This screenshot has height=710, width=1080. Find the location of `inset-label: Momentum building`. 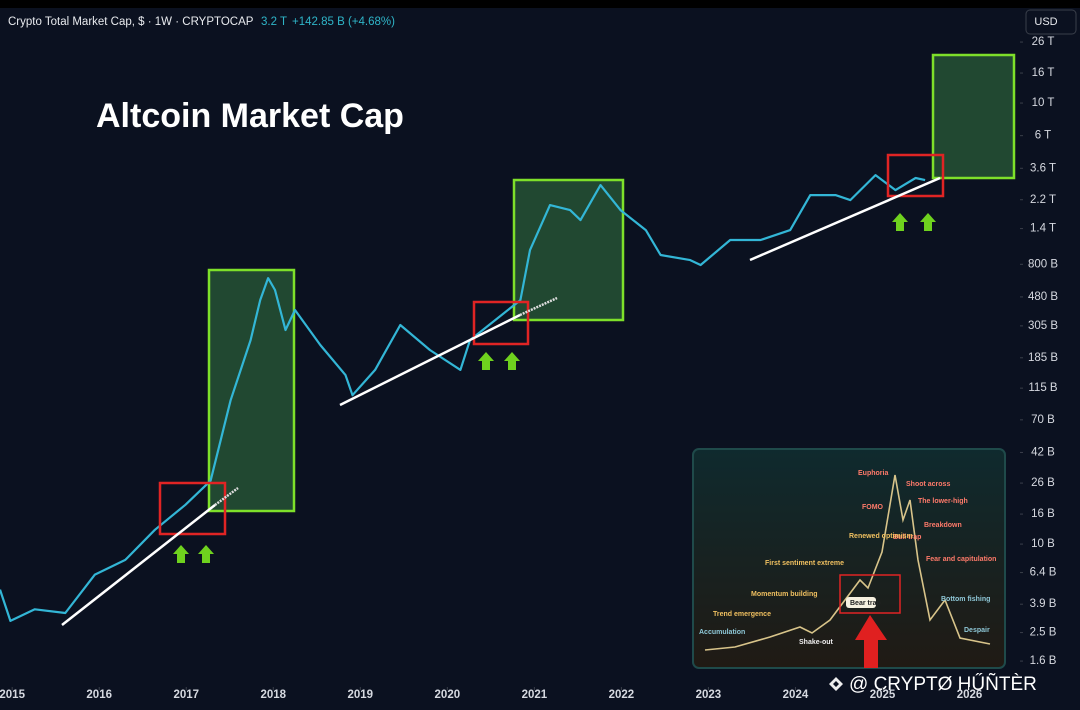

inset-label: Momentum building is located at coordinates (784, 594).